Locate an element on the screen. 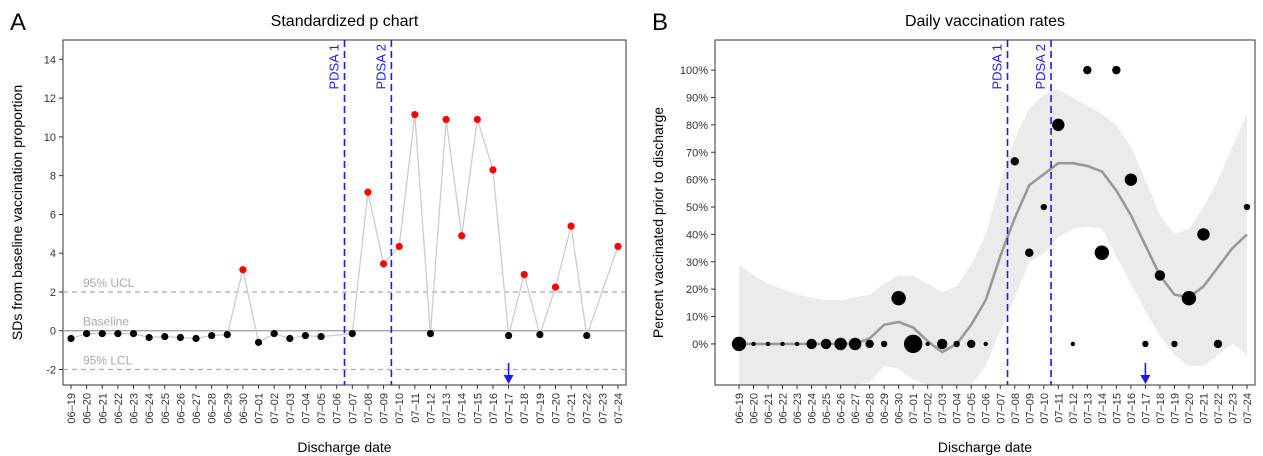  panel-b-letter: B is located at coordinates (660, 22).